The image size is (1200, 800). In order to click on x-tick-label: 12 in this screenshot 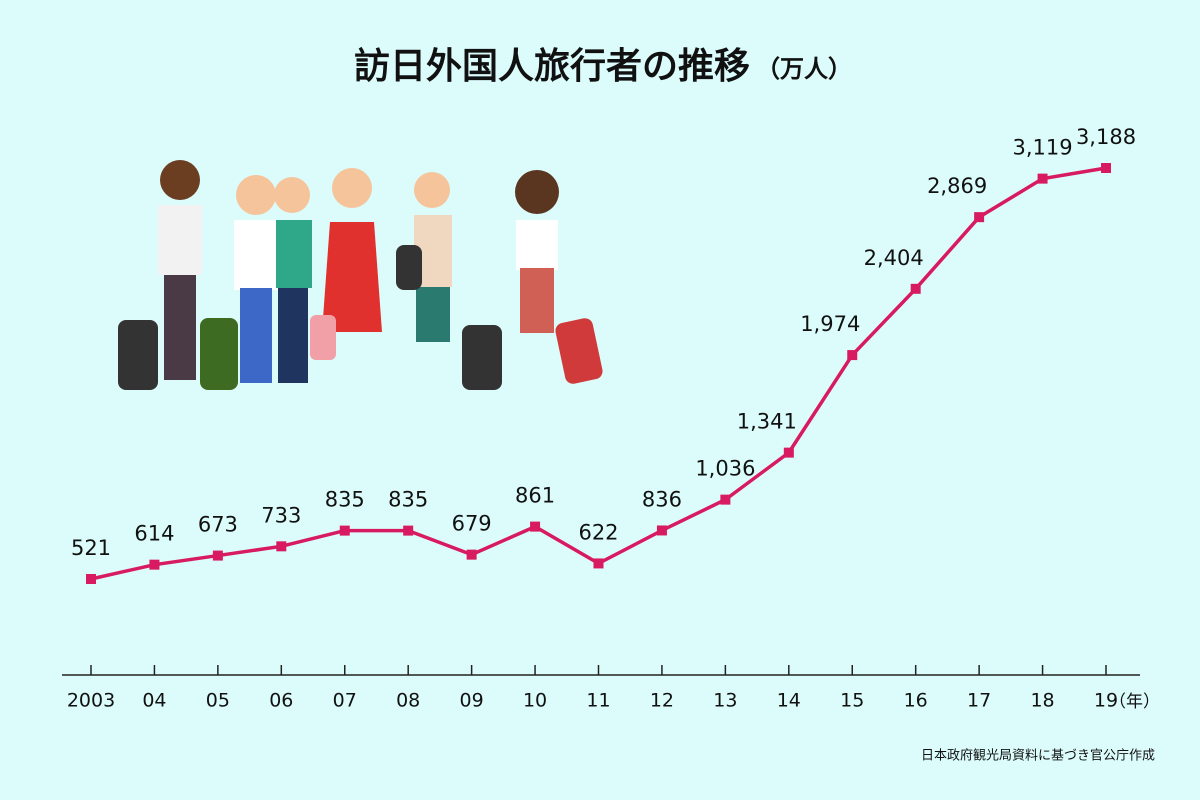, I will do `click(662, 701)`.